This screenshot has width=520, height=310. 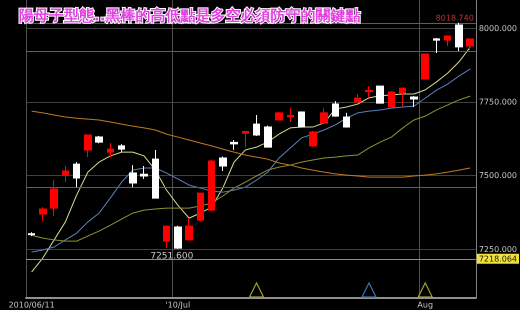 What do you see at coordinates (497, 259) in the screenshot?
I see `ref-line-label: 7218.064` at bounding box center [497, 259].